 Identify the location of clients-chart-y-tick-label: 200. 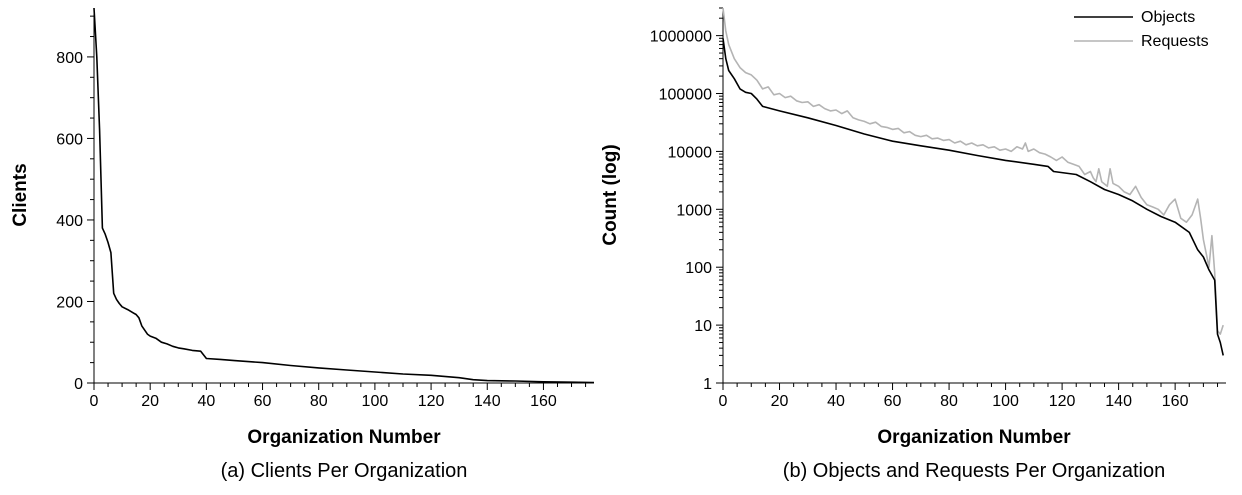
(69, 302).